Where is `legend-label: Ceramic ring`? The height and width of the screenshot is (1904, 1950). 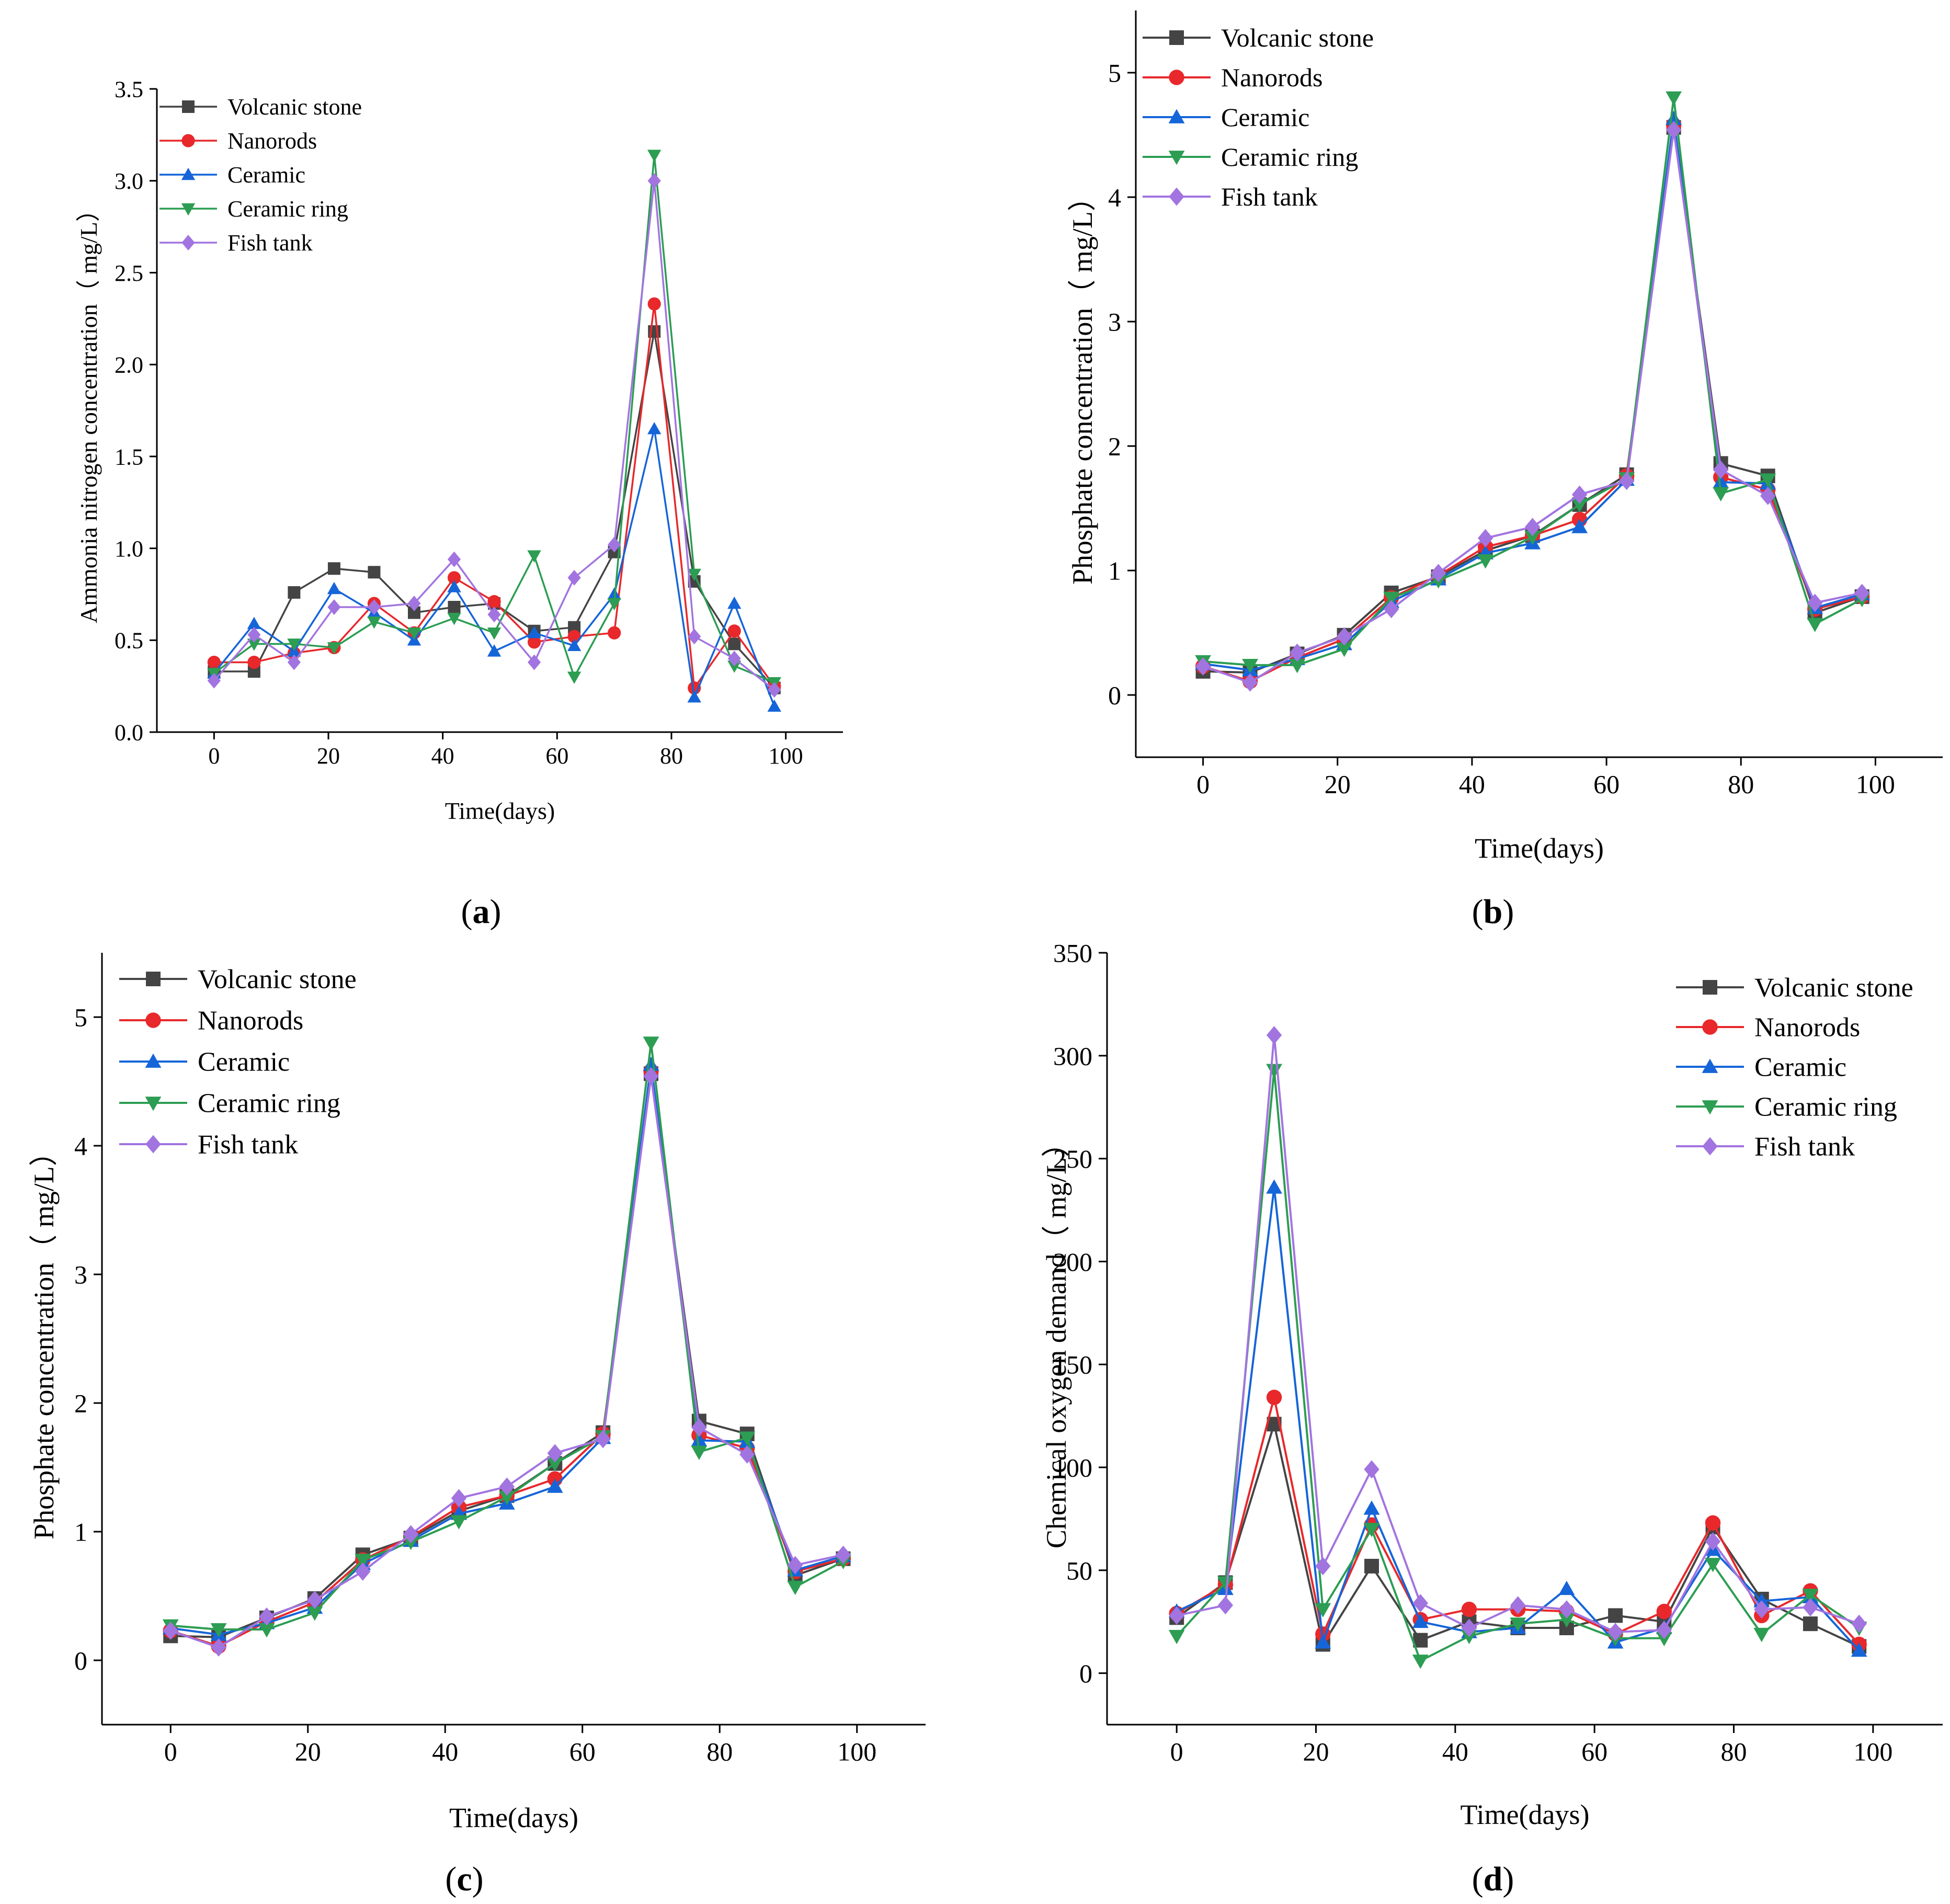
legend-label: Ceramic ring is located at coordinates (287, 209).